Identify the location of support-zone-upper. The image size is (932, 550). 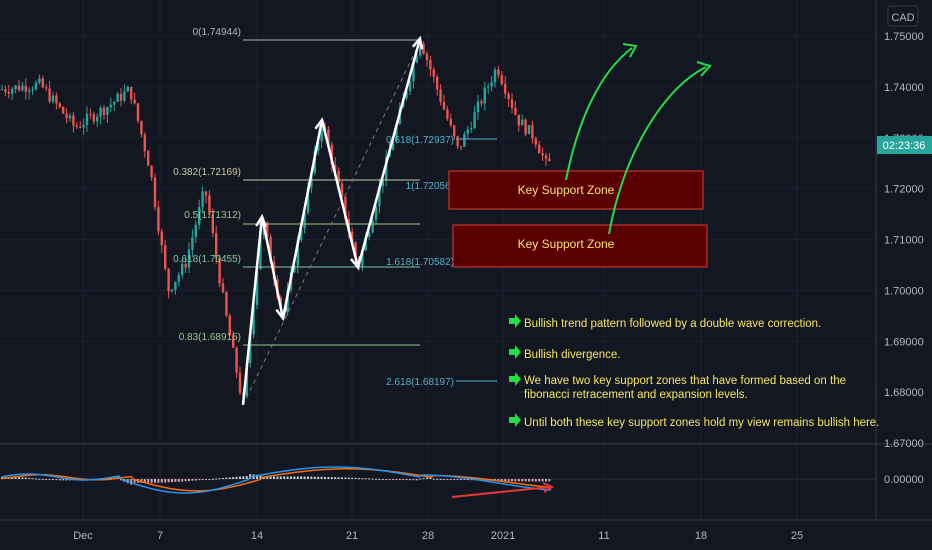
(576, 190).